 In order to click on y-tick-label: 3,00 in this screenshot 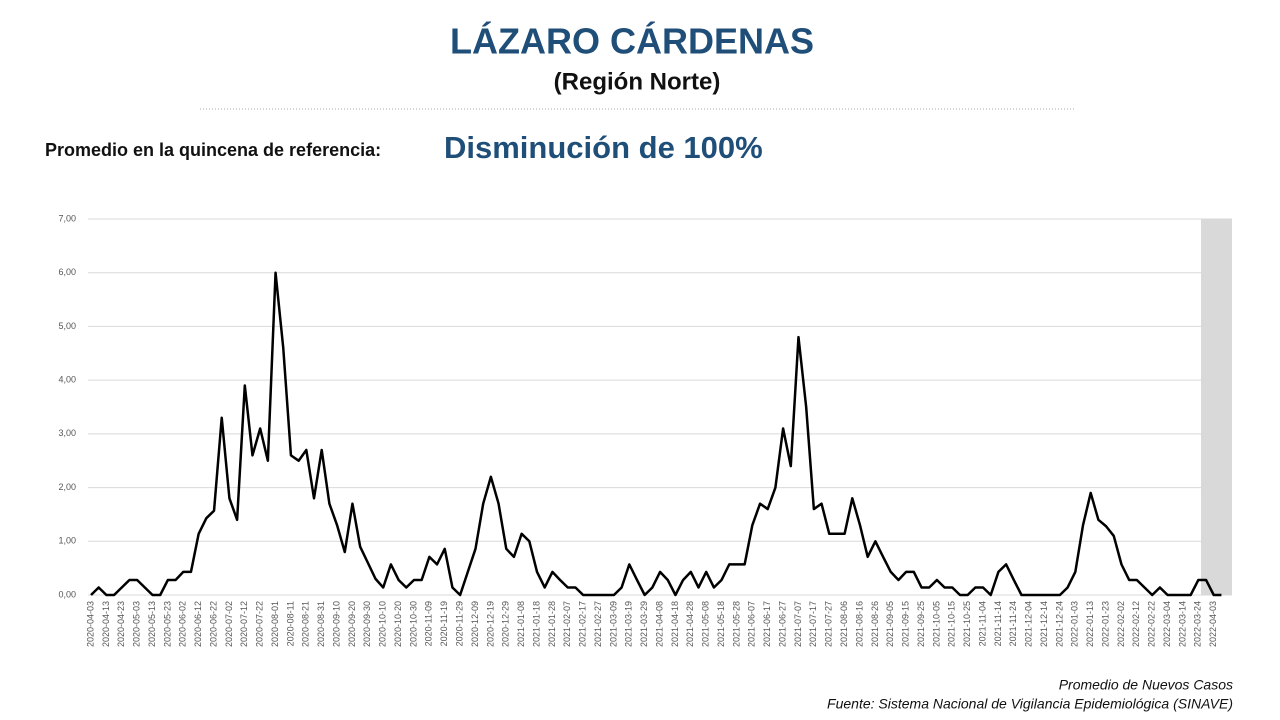, I will do `click(67, 433)`.